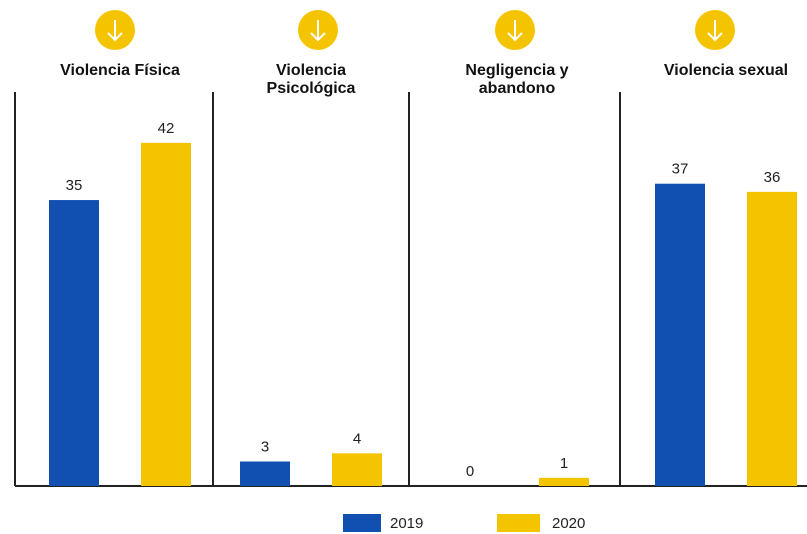 Image resolution: width=807 pixels, height=534 pixels. I want to click on data-label: 37, so click(680, 169).